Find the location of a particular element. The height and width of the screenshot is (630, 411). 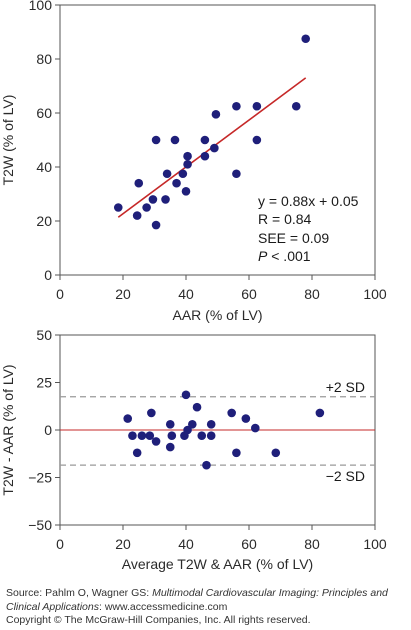

y-tick-label: 20 is located at coordinates (44, 221).